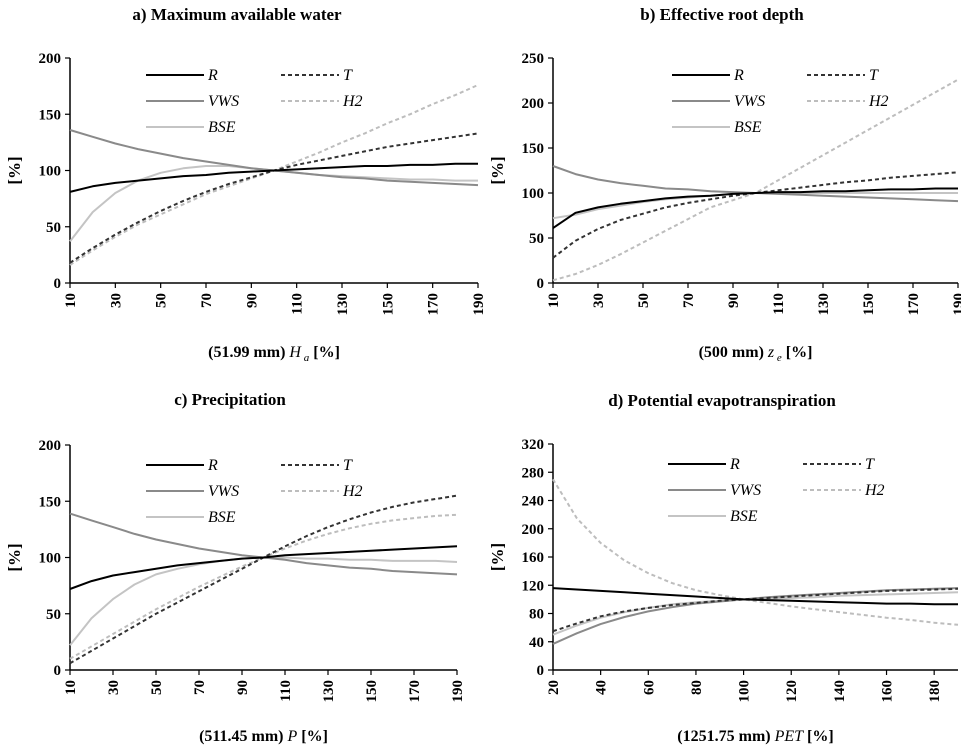 The width and height of the screenshot is (961, 747). I want to click on y-tick-label: 120, so click(533, 586).